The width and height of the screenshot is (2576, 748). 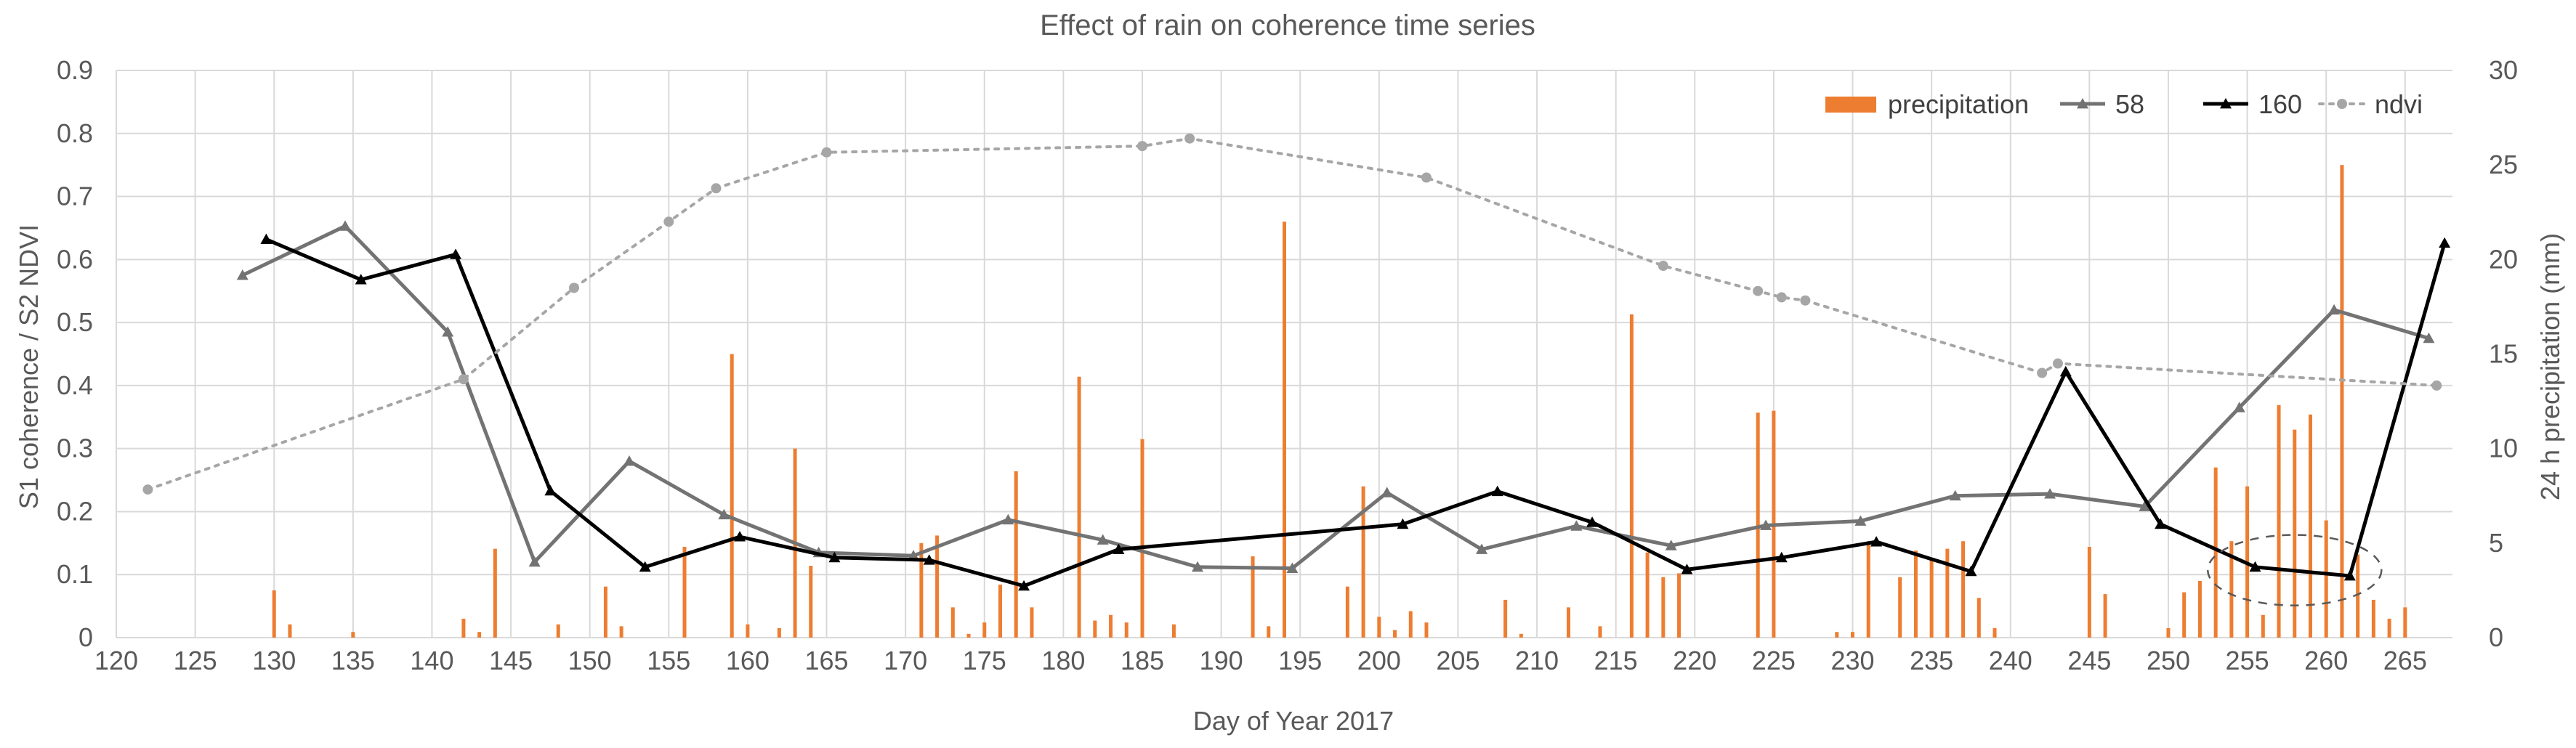 I want to click on y-left-tick-label: 0.3, so click(x=75, y=449).